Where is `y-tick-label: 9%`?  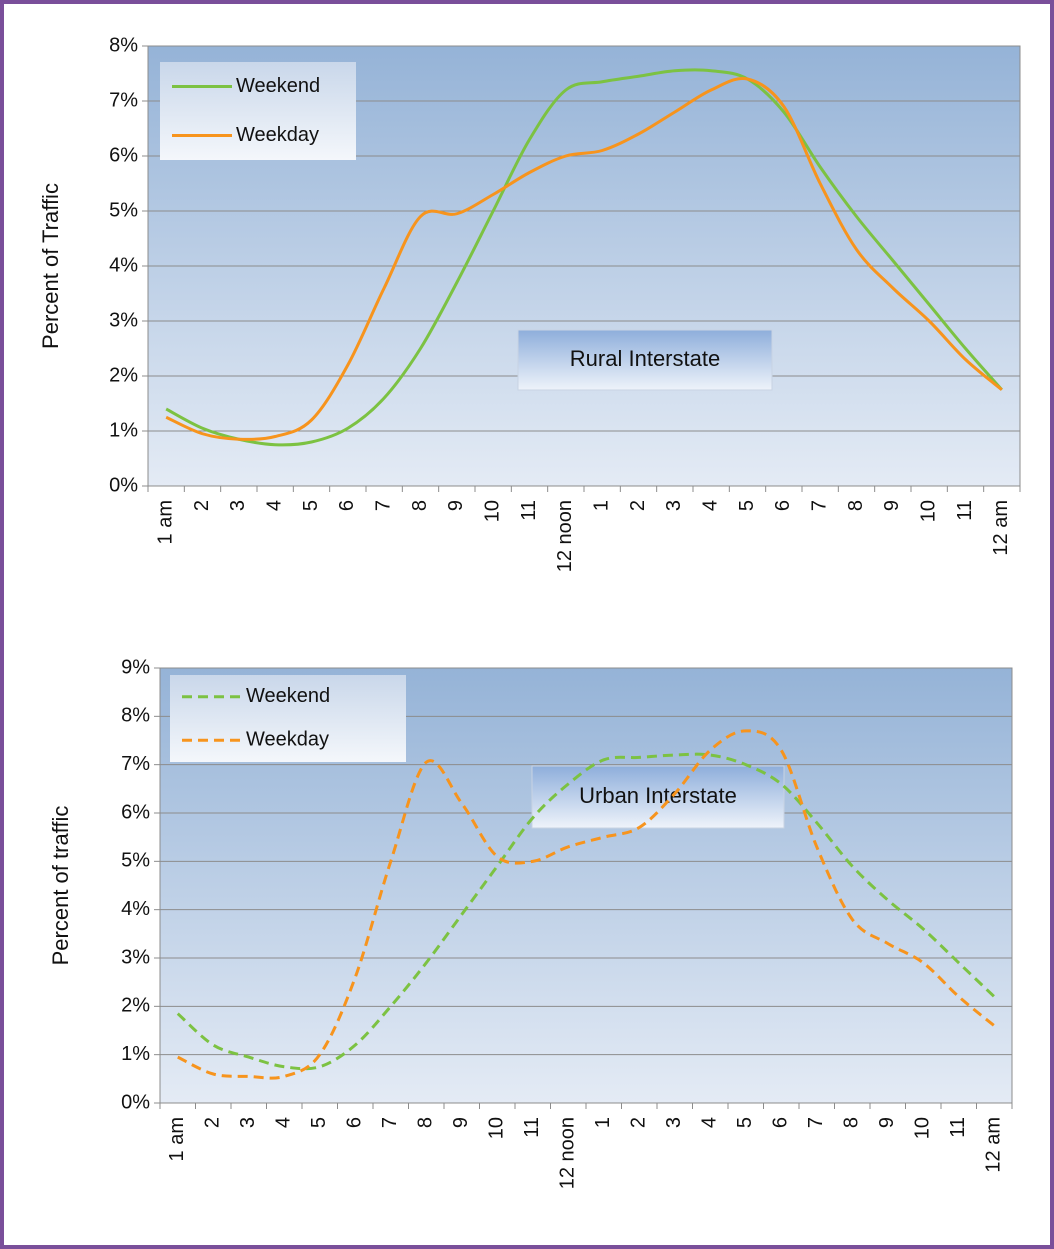
y-tick-label: 9% is located at coordinates (135, 667).